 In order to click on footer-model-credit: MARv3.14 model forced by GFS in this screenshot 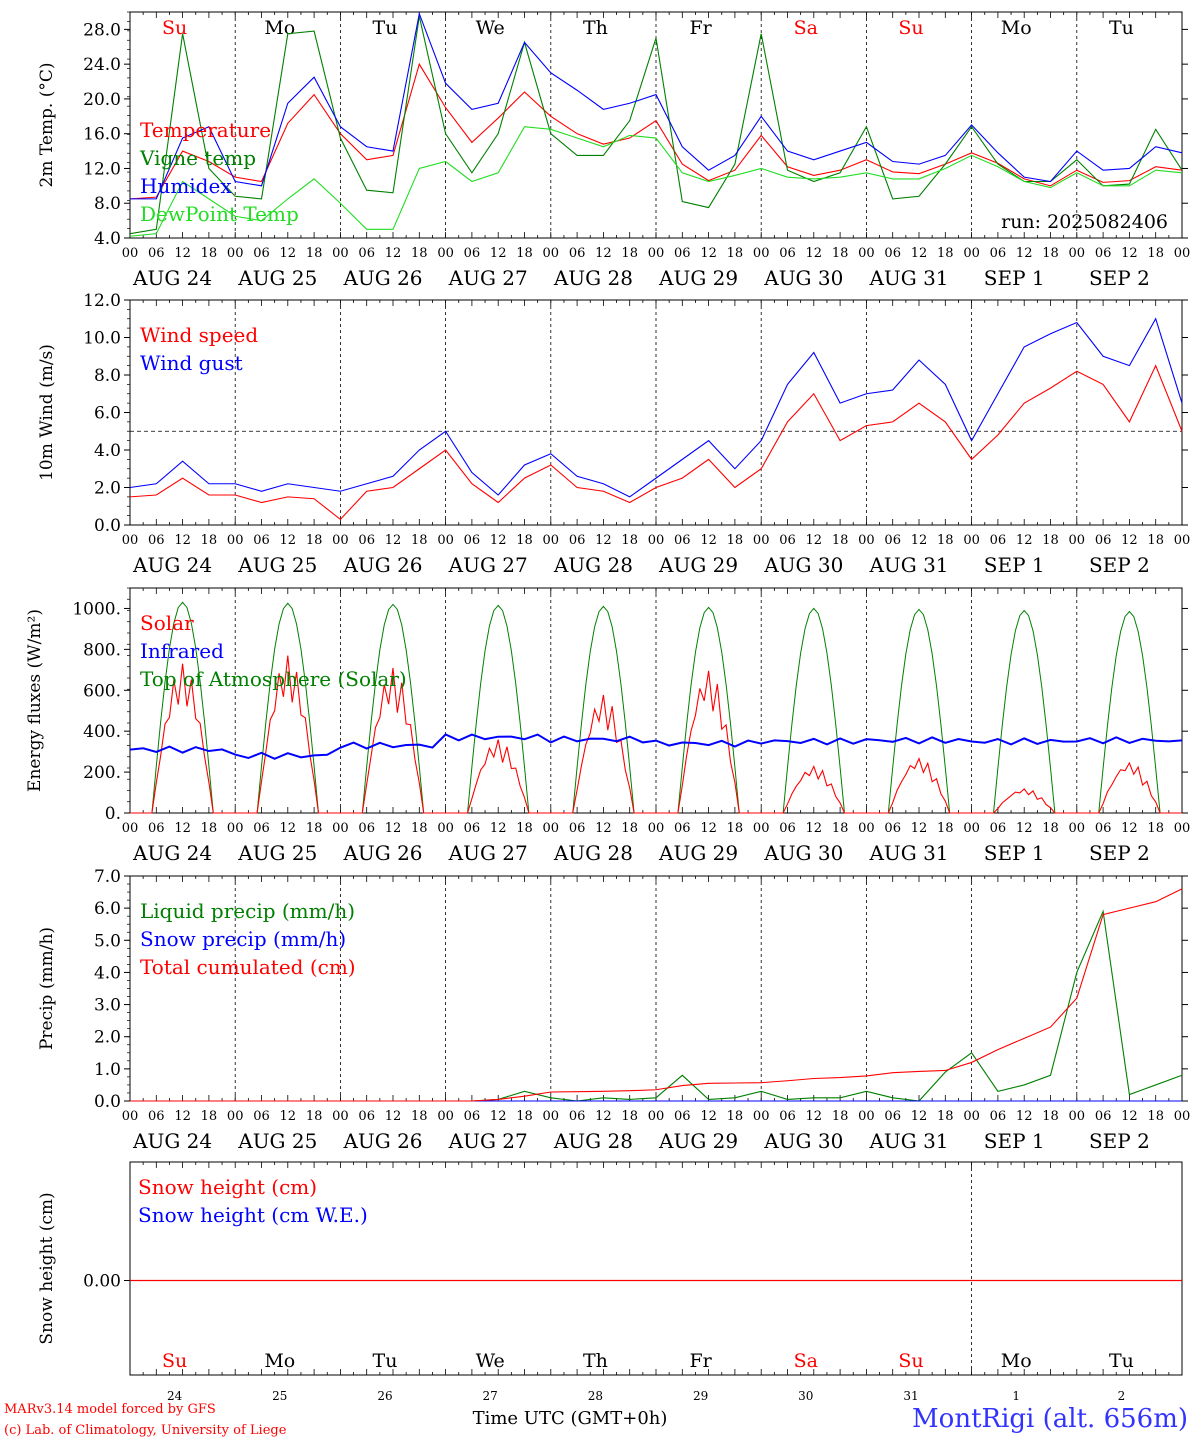, I will do `click(110, 1409)`.